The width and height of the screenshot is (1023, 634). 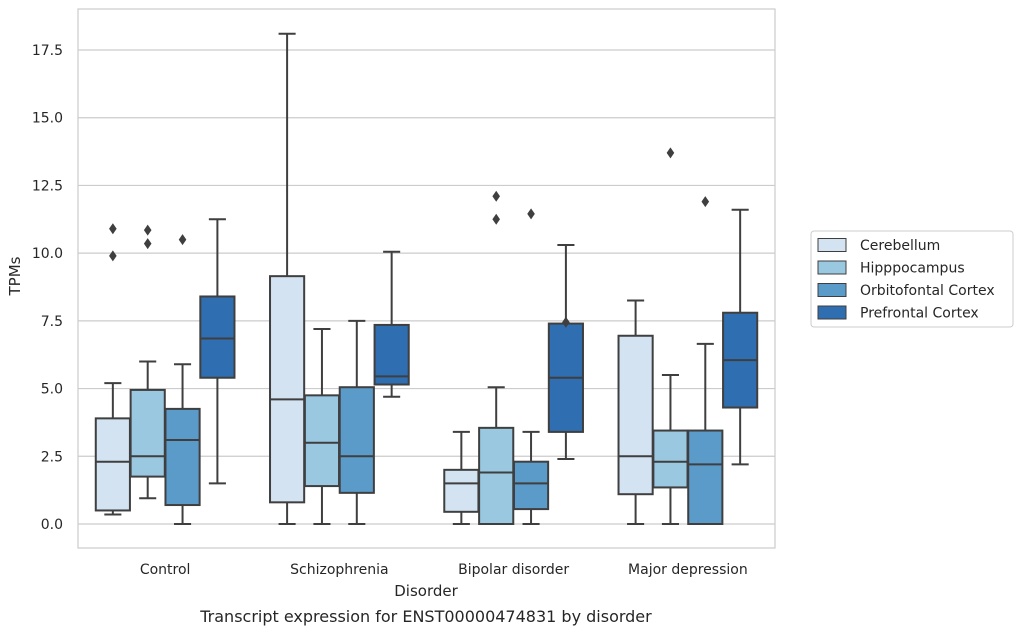 I want to click on y-tick-label: 15.0, so click(x=47, y=119).